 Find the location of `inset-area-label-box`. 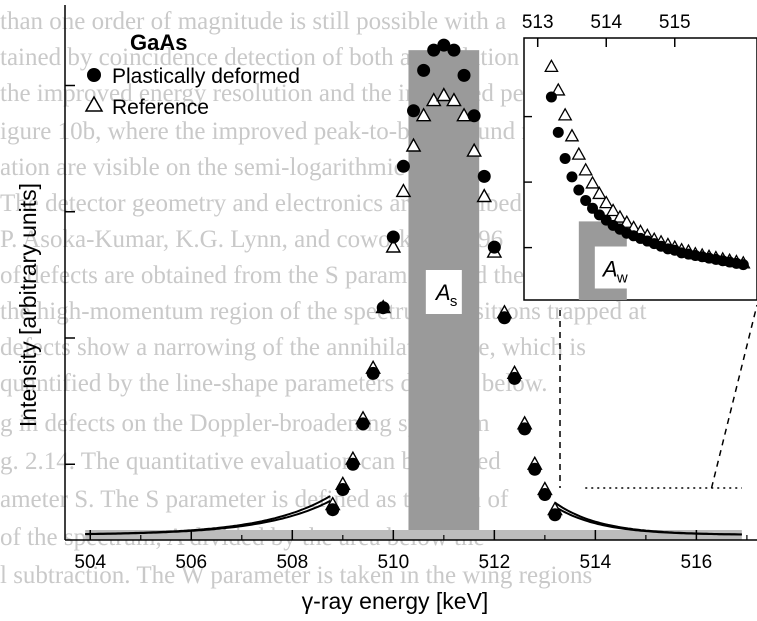

inset-area-label-box is located at coordinates (616, 267).